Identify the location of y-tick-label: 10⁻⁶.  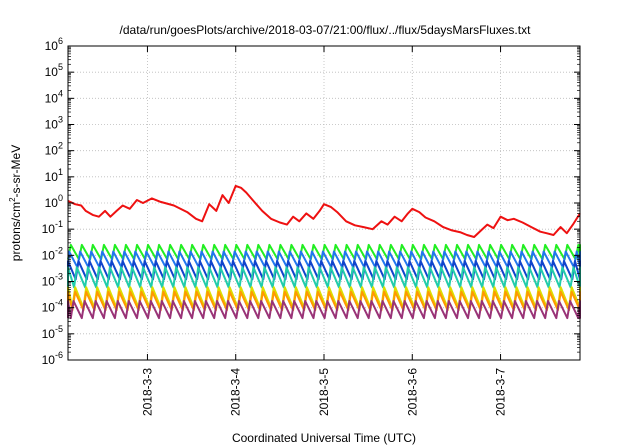
(52, 358).